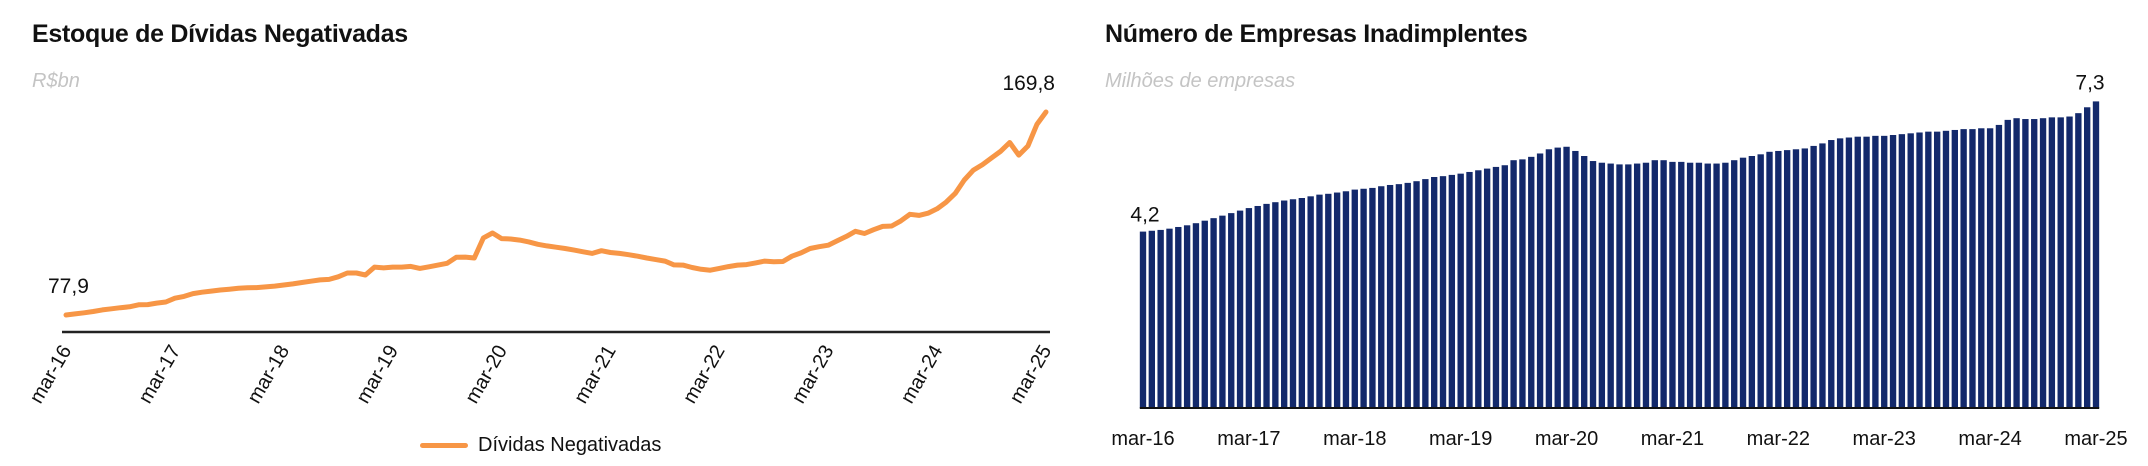 Image resolution: width=2148 pixels, height=466 pixels. Describe the element at coordinates (1884, 439) in the screenshot. I see `x-tick-label: mar-23` at that location.